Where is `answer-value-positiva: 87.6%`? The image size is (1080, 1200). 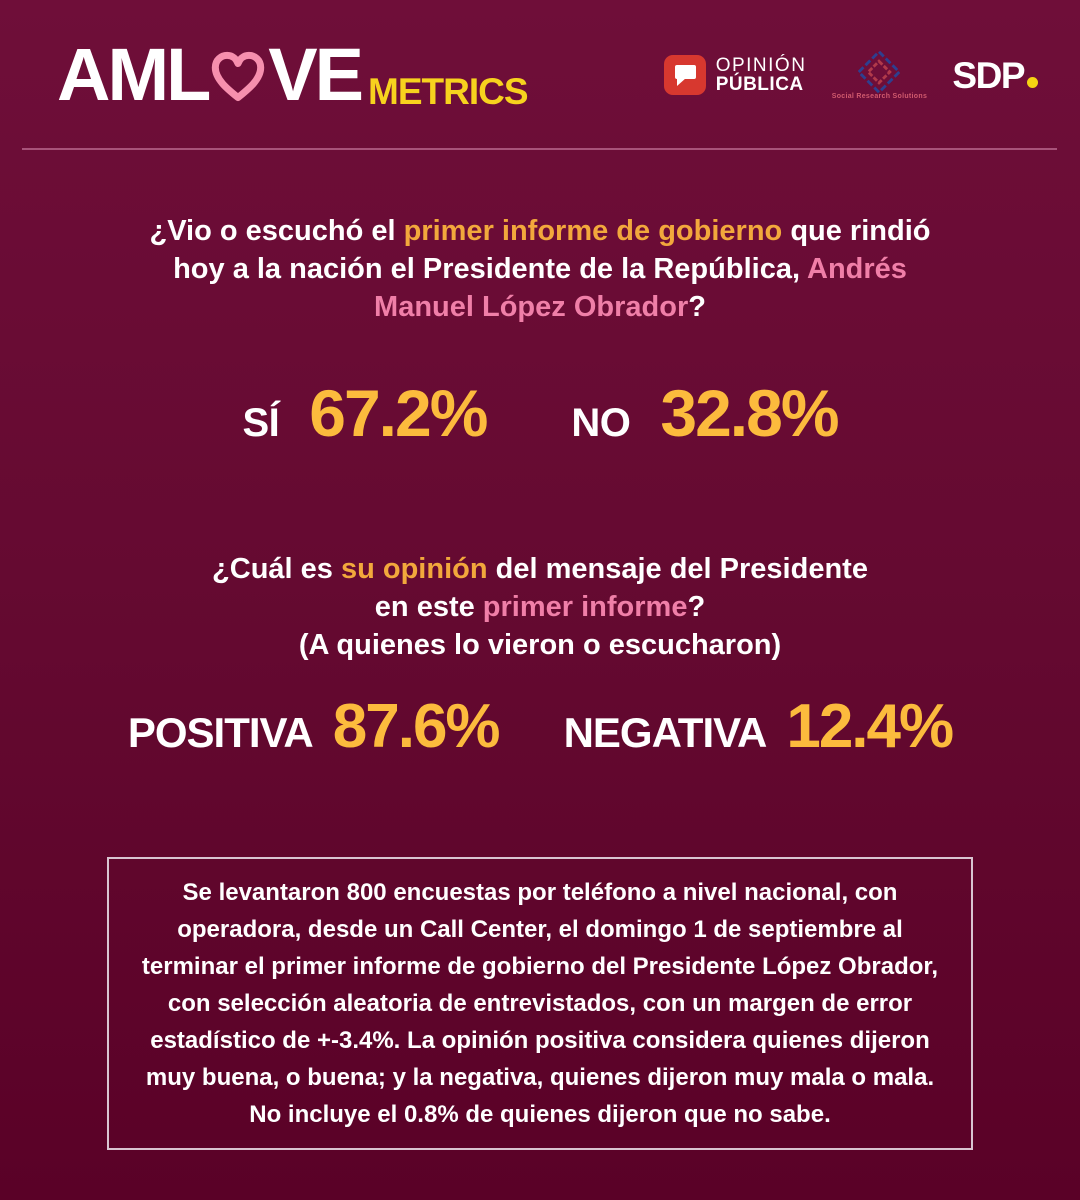 answer-value-positiva: 87.6% is located at coordinates (416, 726).